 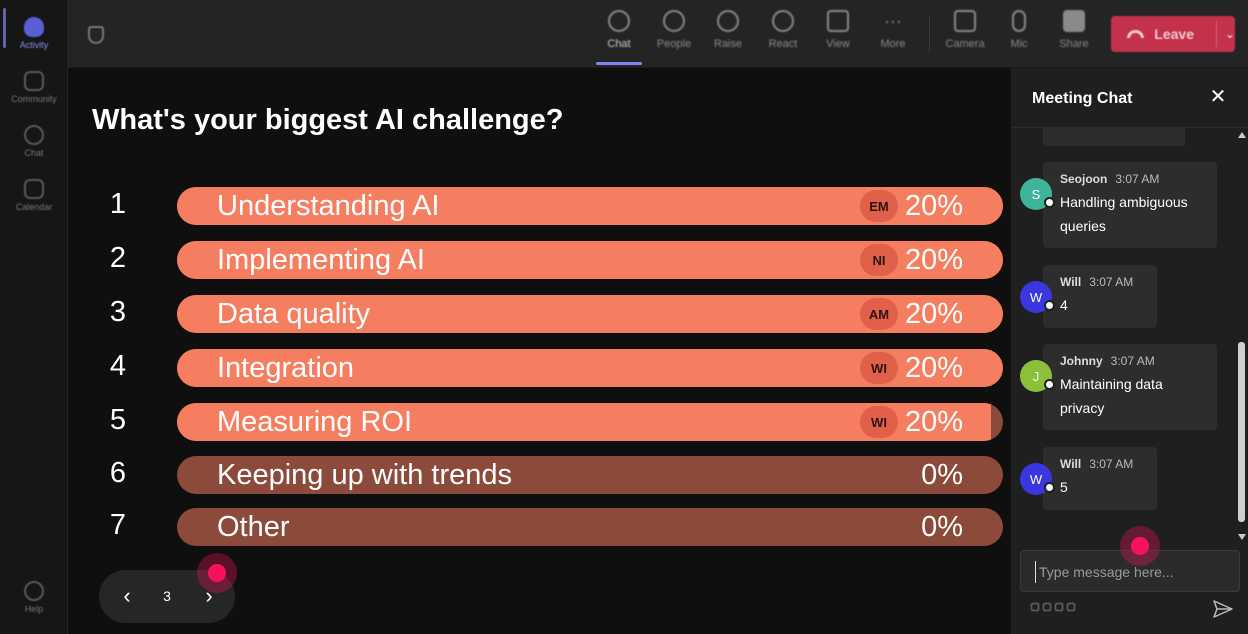 What do you see at coordinates (1111, 396) in the screenshot?
I see `message-text: Maintaining data privacy` at bounding box center [1111, 396].